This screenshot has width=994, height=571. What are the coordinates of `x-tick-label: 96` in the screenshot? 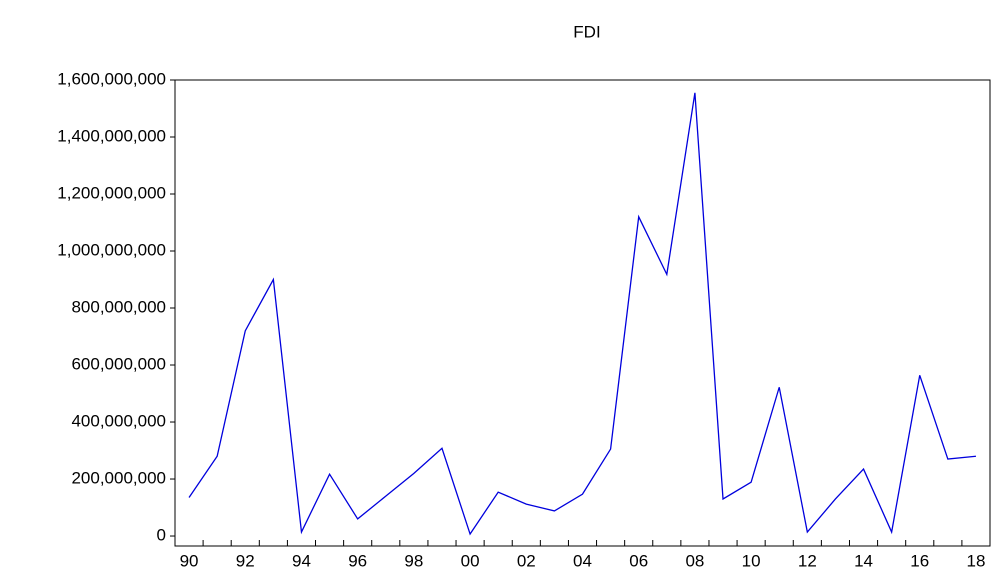 It's located at (357, 560).